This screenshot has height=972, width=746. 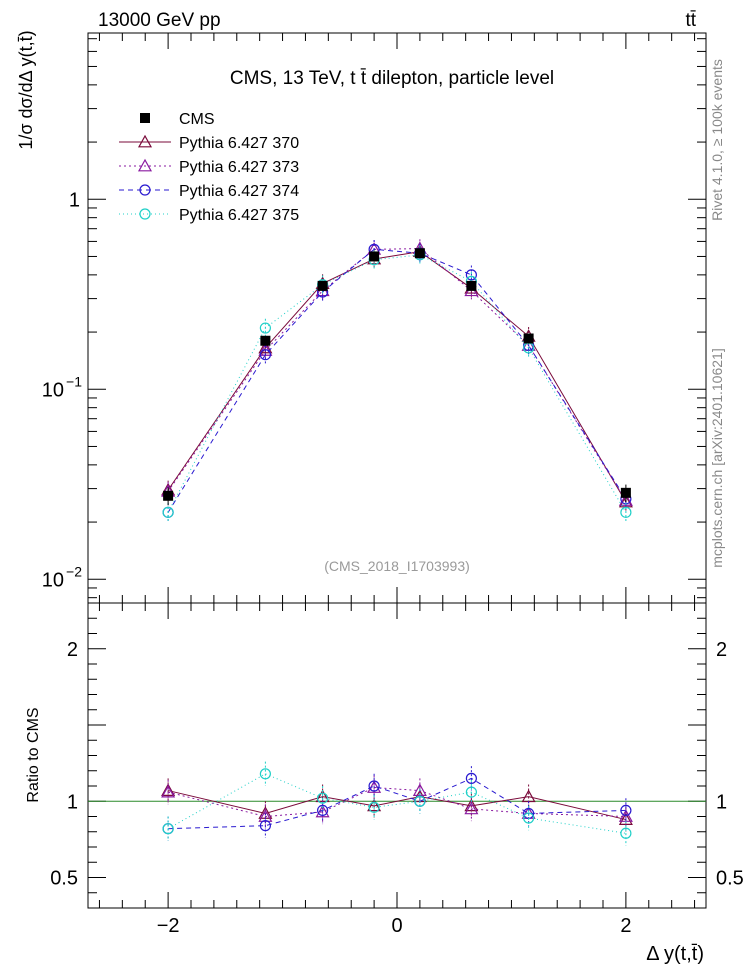 I want to click on y-tick-exponent: −1, so click(x=74, y=381).